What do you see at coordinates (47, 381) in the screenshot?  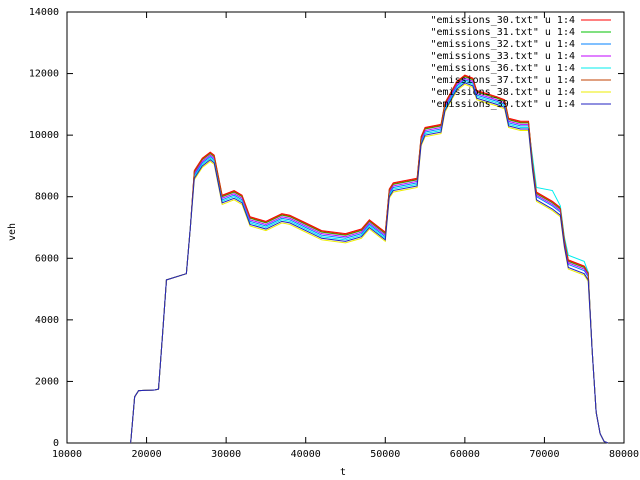 I see `y-tick-label: 2000` at bounding box center [47, 381].